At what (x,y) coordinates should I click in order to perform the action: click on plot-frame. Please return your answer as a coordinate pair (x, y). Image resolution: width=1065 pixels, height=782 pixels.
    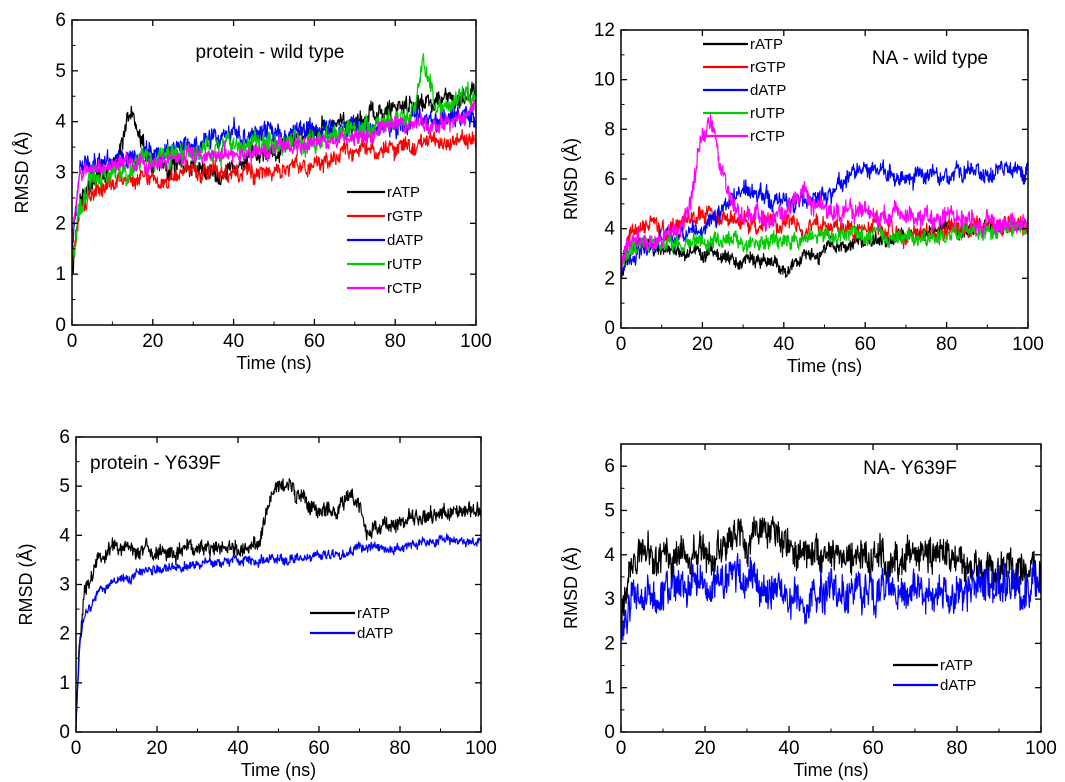
    Looking at the image, I should click on (824, 179).